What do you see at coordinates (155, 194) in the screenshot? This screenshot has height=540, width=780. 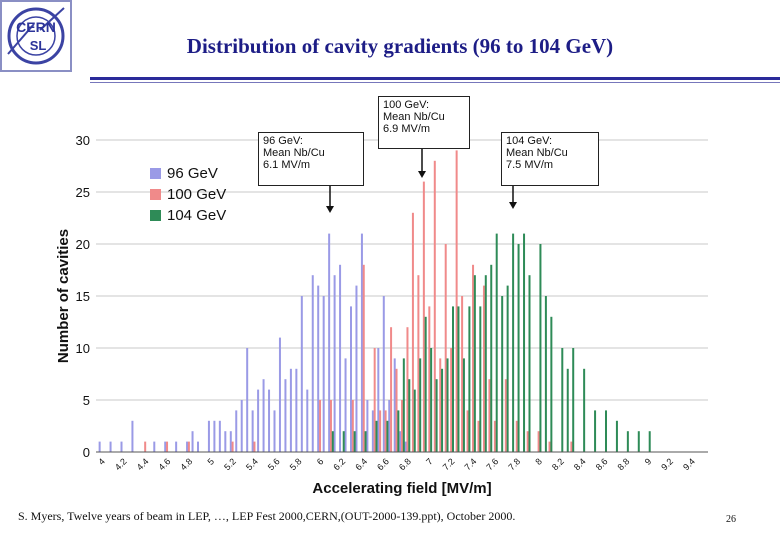 I see `legend-swatch` at bounding box center [155, 194].